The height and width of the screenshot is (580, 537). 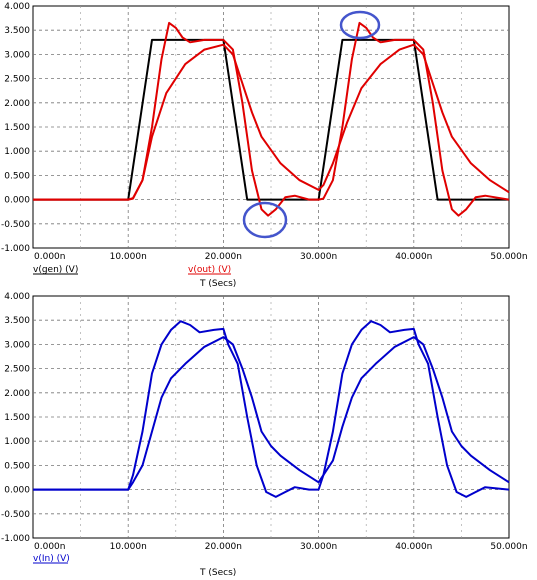 What do you see at coordinates (51, 559) in the screenshot?
I see `legend-vin: v(In) (V)` at bounding box center [51, 559].